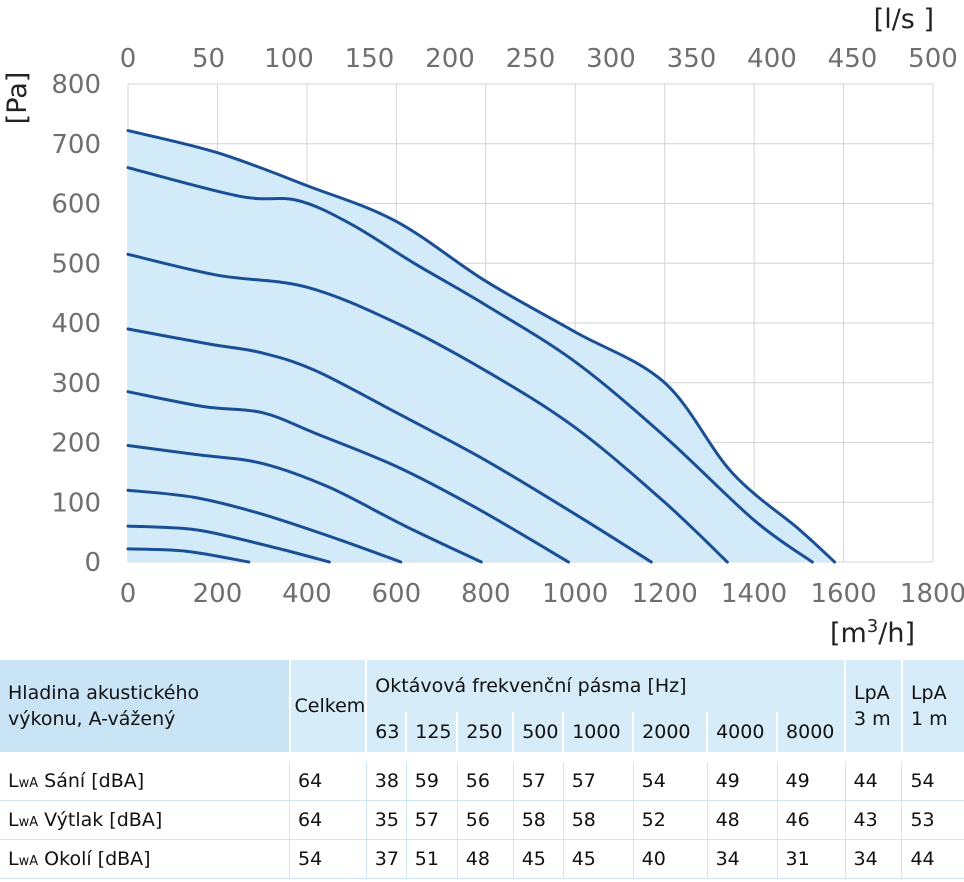 This screenshot has height=882, width=964. I want to click on table-row: LwA Výtlak [dBA] 64 35 57 56 58 58 52 48 46 43 53, so click(482, 820).